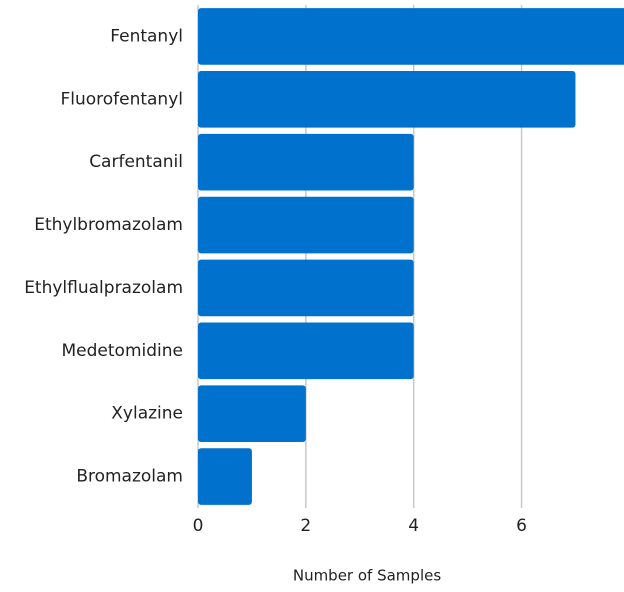 The height and width of the screenshot is (592, 624). What do you see at coordinates (122, 351) in the screenshot?
I see `y-tick-label: Medetomidine` at bounding box center [122, 351].